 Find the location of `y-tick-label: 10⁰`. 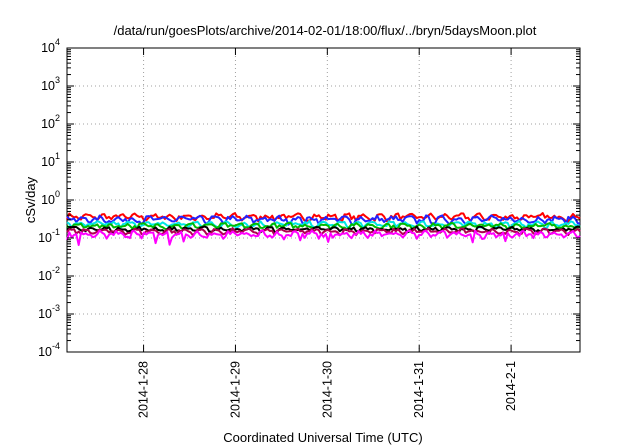

y-tick-label: 10⁰ is located at coordinates (50, 198).